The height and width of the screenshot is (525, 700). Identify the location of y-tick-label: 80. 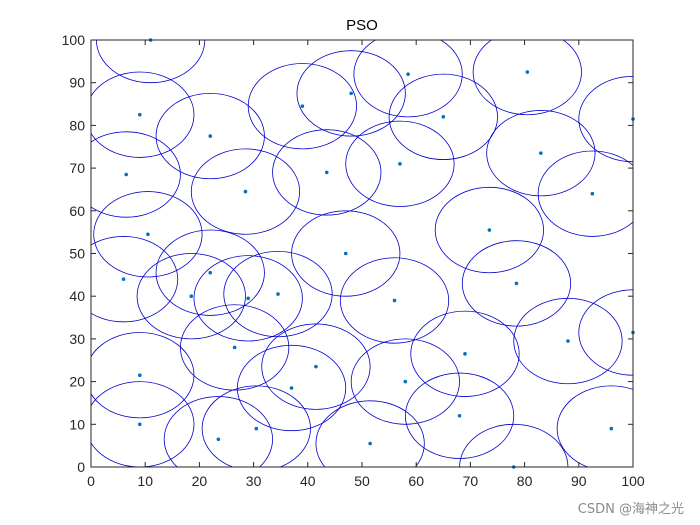
(77, 125).